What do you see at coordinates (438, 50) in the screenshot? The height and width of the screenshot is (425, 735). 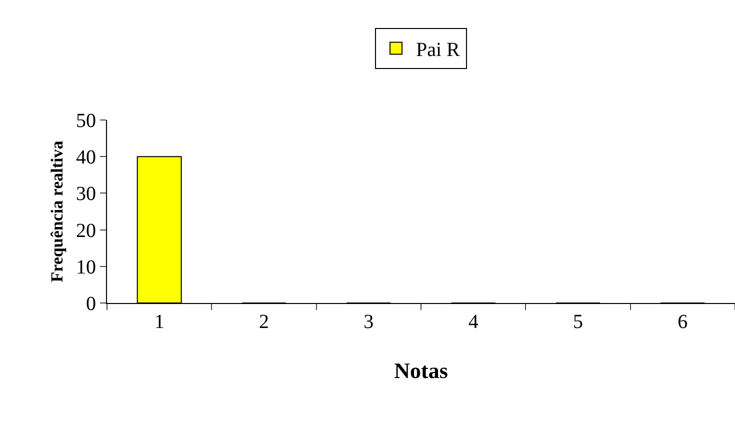 I see `legend-label: Pai R` at bounding box center [438, 50].